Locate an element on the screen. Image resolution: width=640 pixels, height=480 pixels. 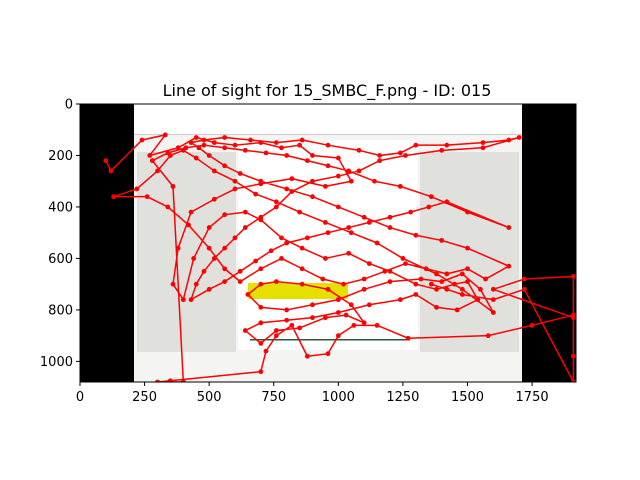
screenshot-center-content is located at coordinates (328, 245).